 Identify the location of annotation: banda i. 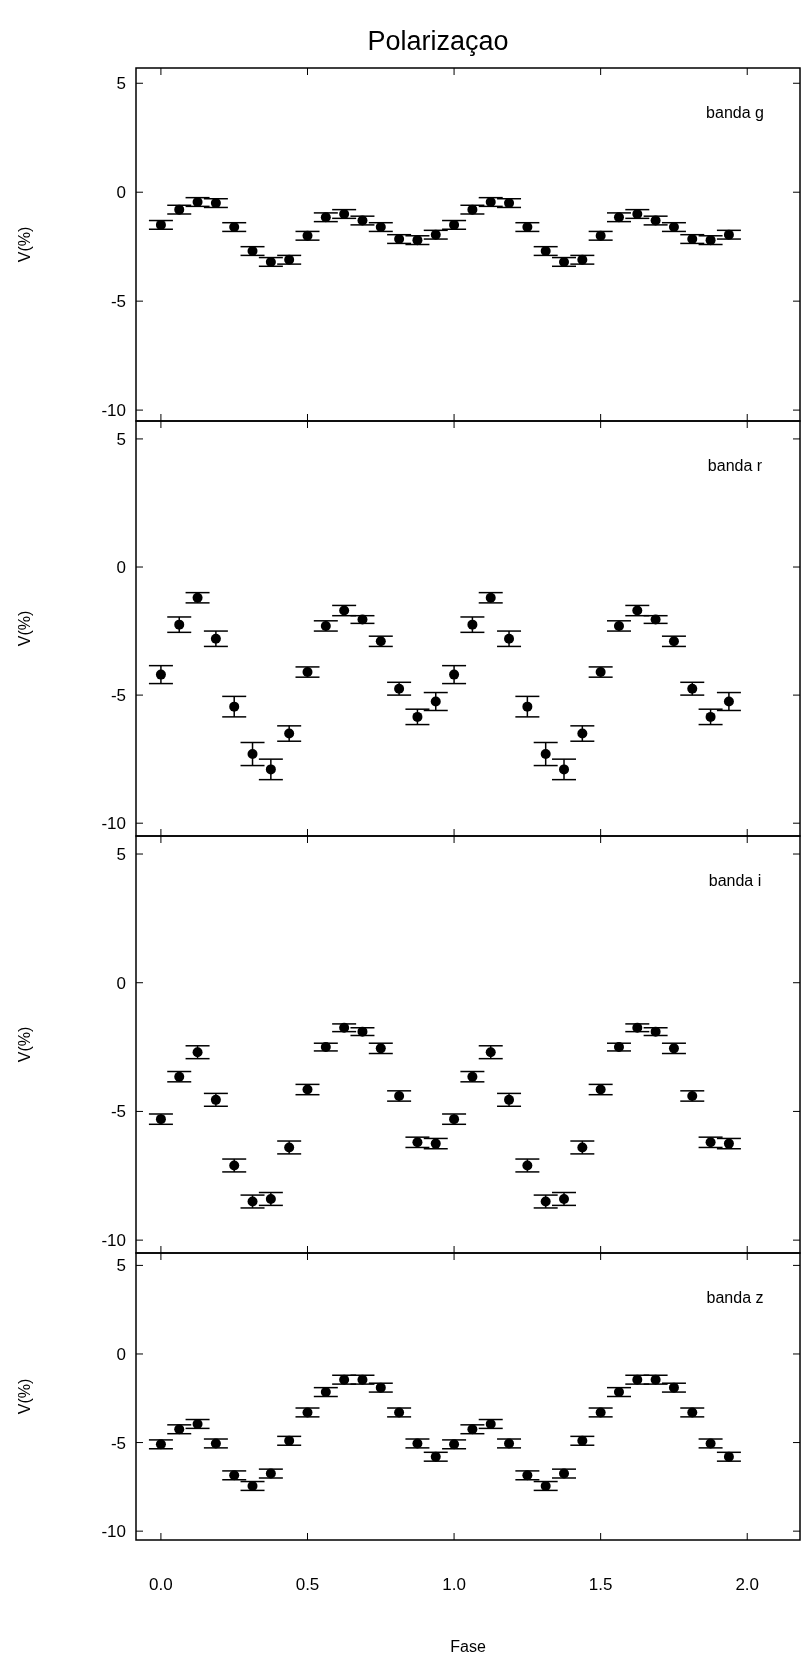
(735, 880).